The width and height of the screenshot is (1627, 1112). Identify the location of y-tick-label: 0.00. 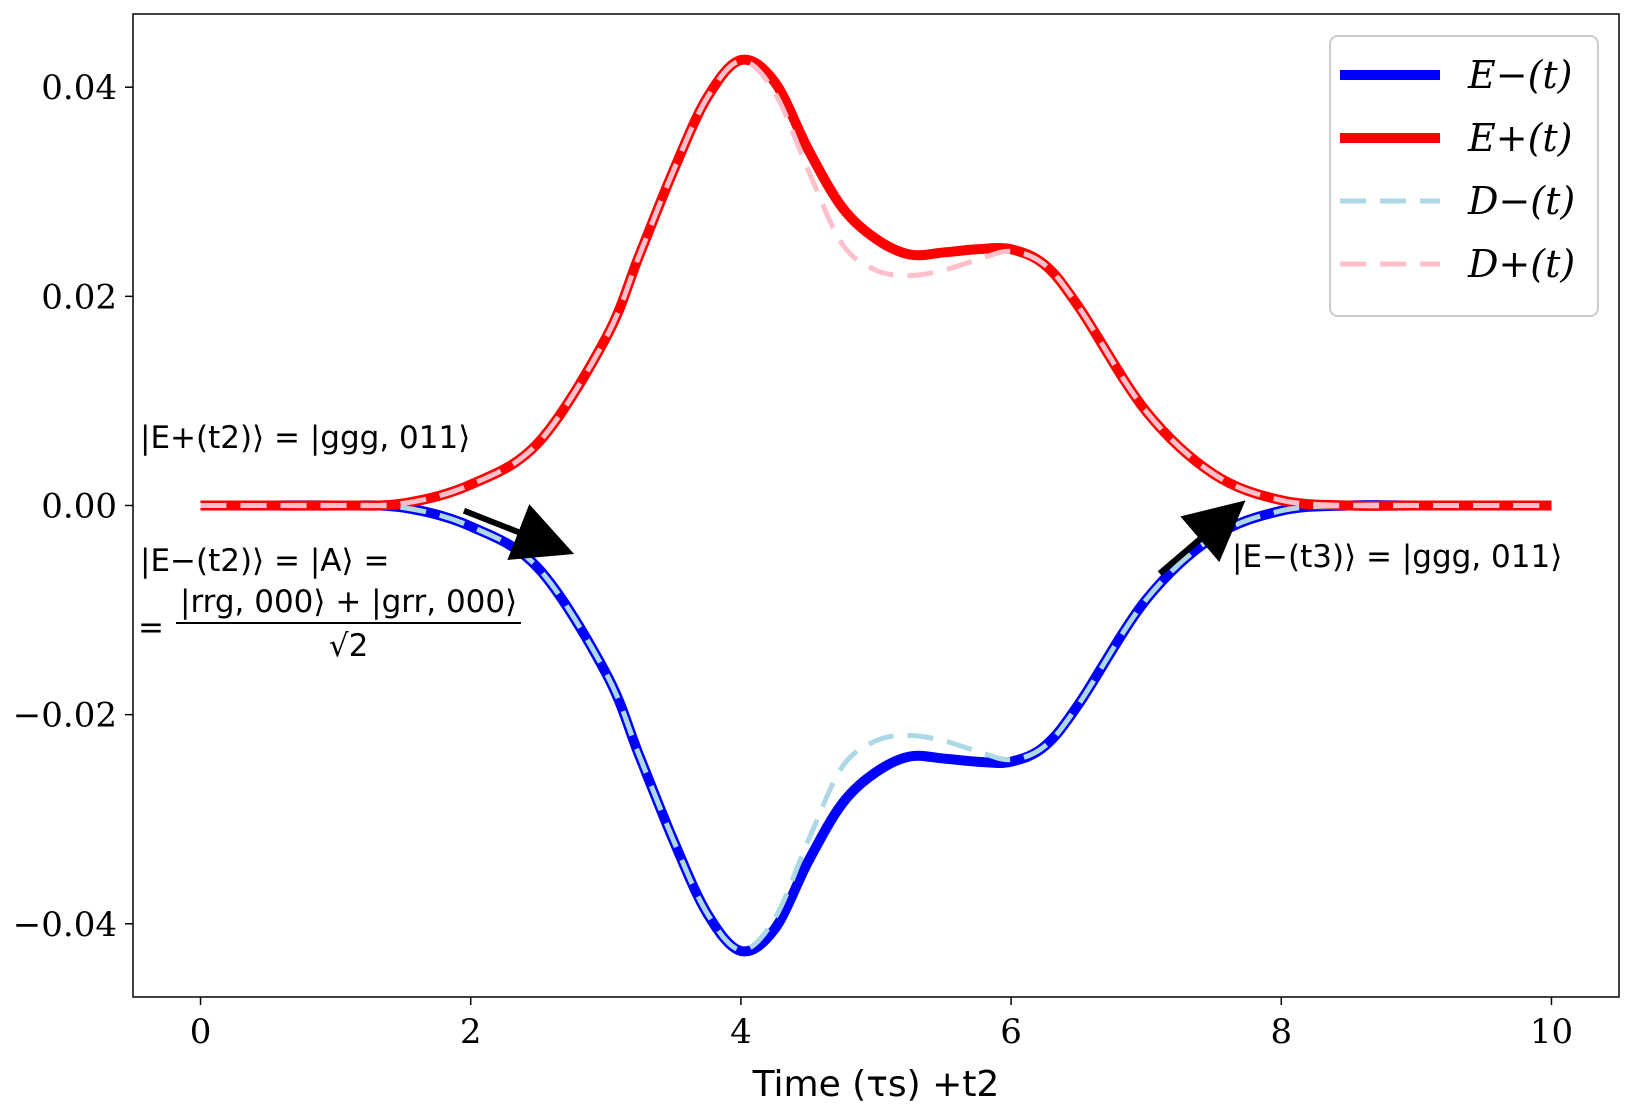
(79, 507).